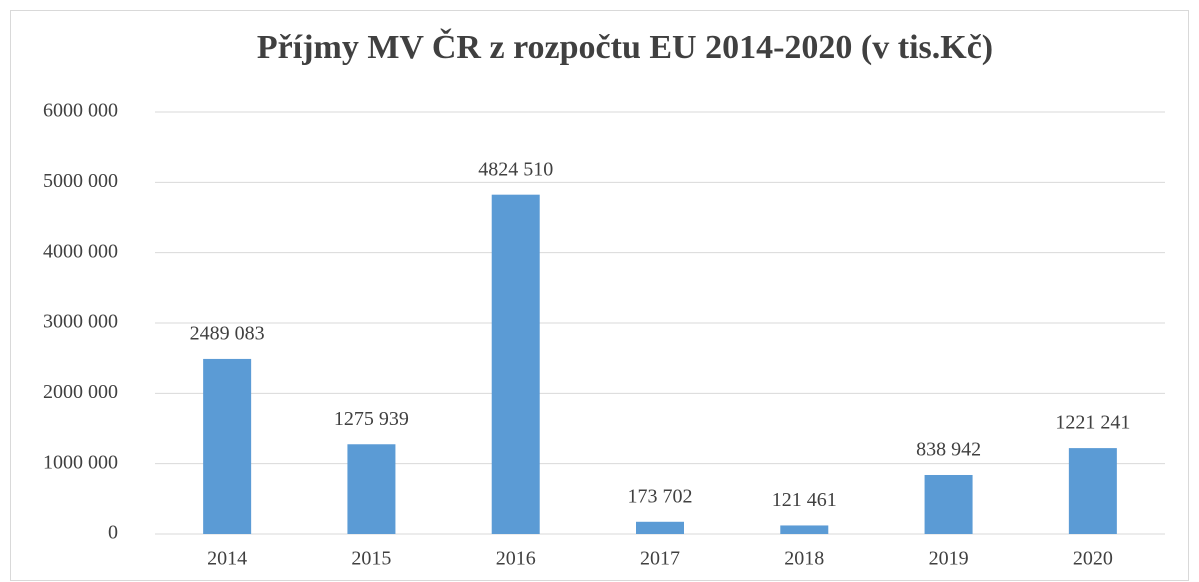 Image resolution: width=1199 pixels, height=582 pixels. Describe the element at coordinates (660, 559) in the screenshot. I see `x-tick-label: 2017` at that location.